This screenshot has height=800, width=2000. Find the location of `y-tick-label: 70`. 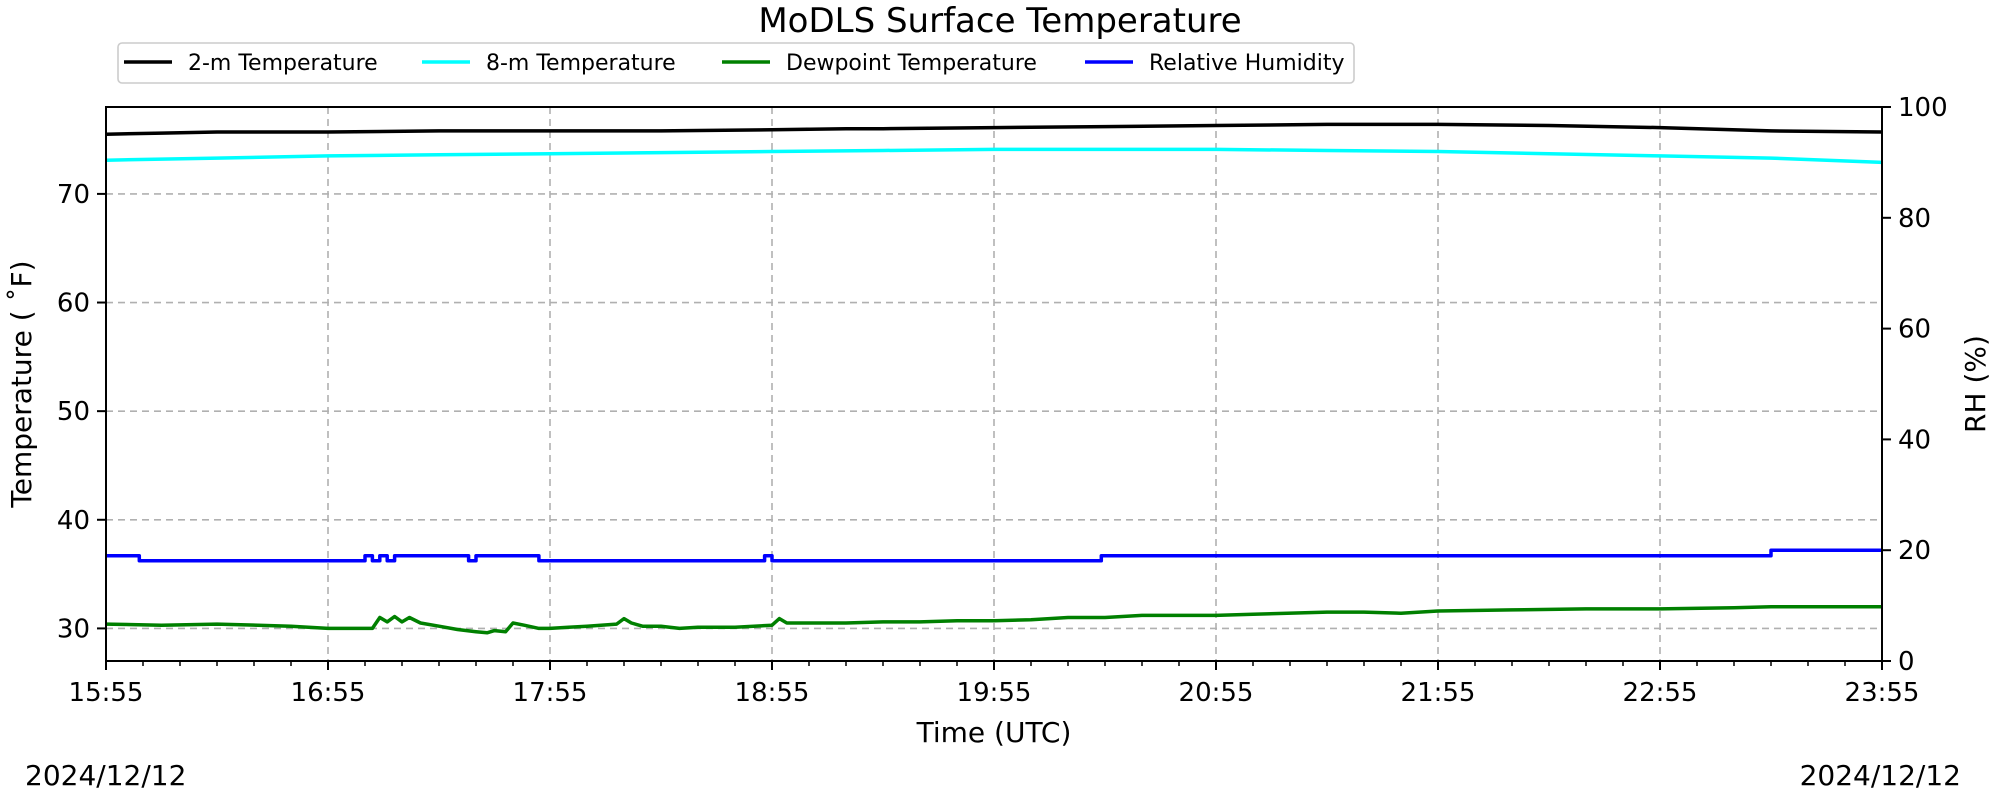

y-tick-label: 70 is located at coordinates (73, 195).